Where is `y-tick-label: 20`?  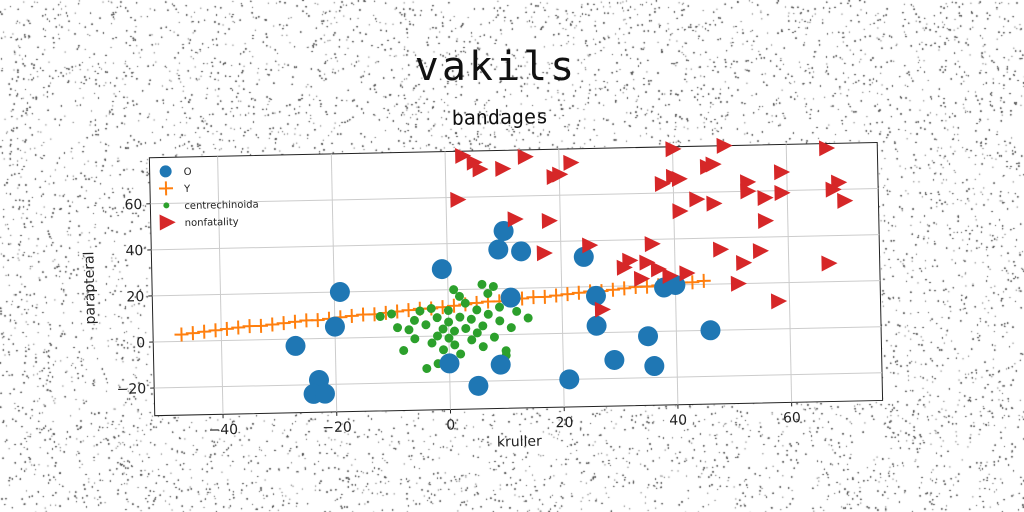
y-tick-label: 20 is located at coordinates (135, 297).